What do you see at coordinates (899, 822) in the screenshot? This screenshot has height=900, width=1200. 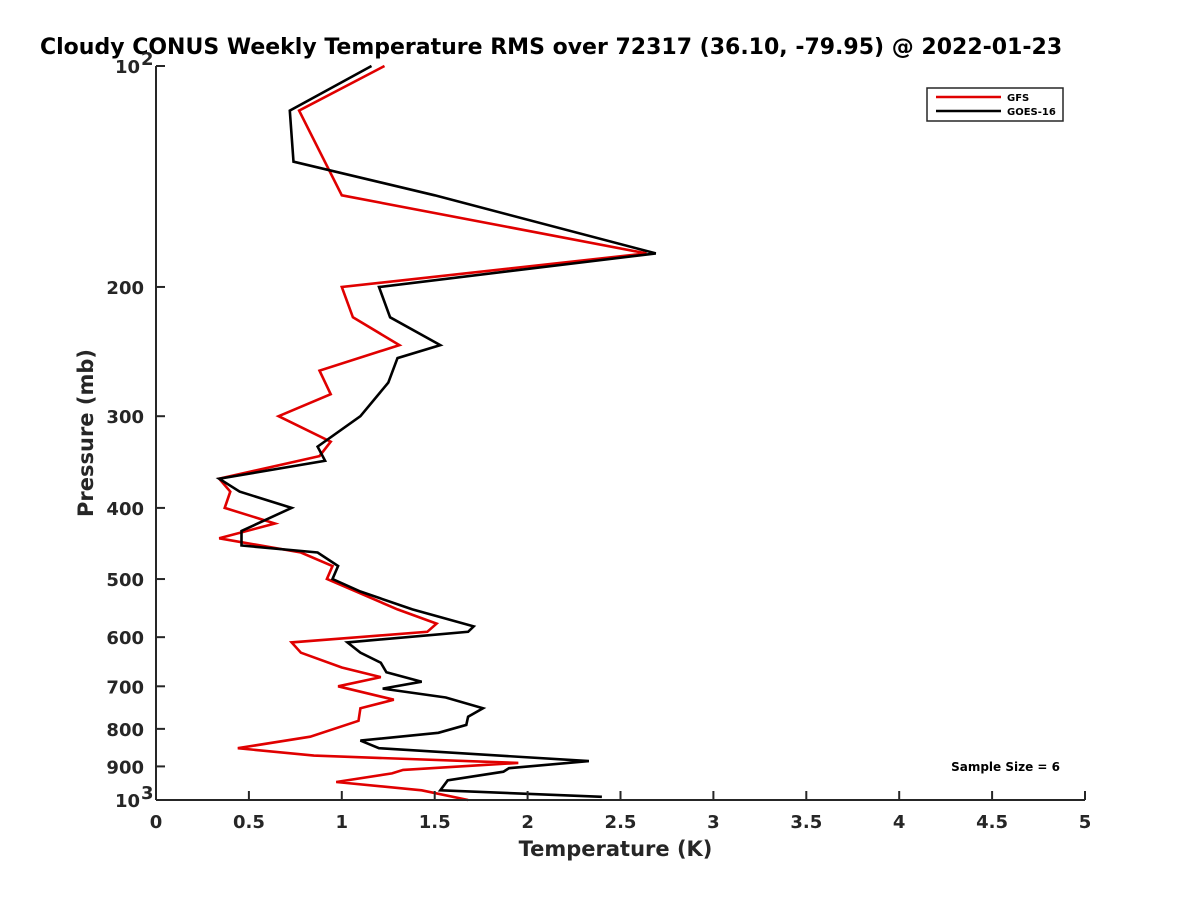 I see `x-tick-label: 4` at bounding box center [899, 822].